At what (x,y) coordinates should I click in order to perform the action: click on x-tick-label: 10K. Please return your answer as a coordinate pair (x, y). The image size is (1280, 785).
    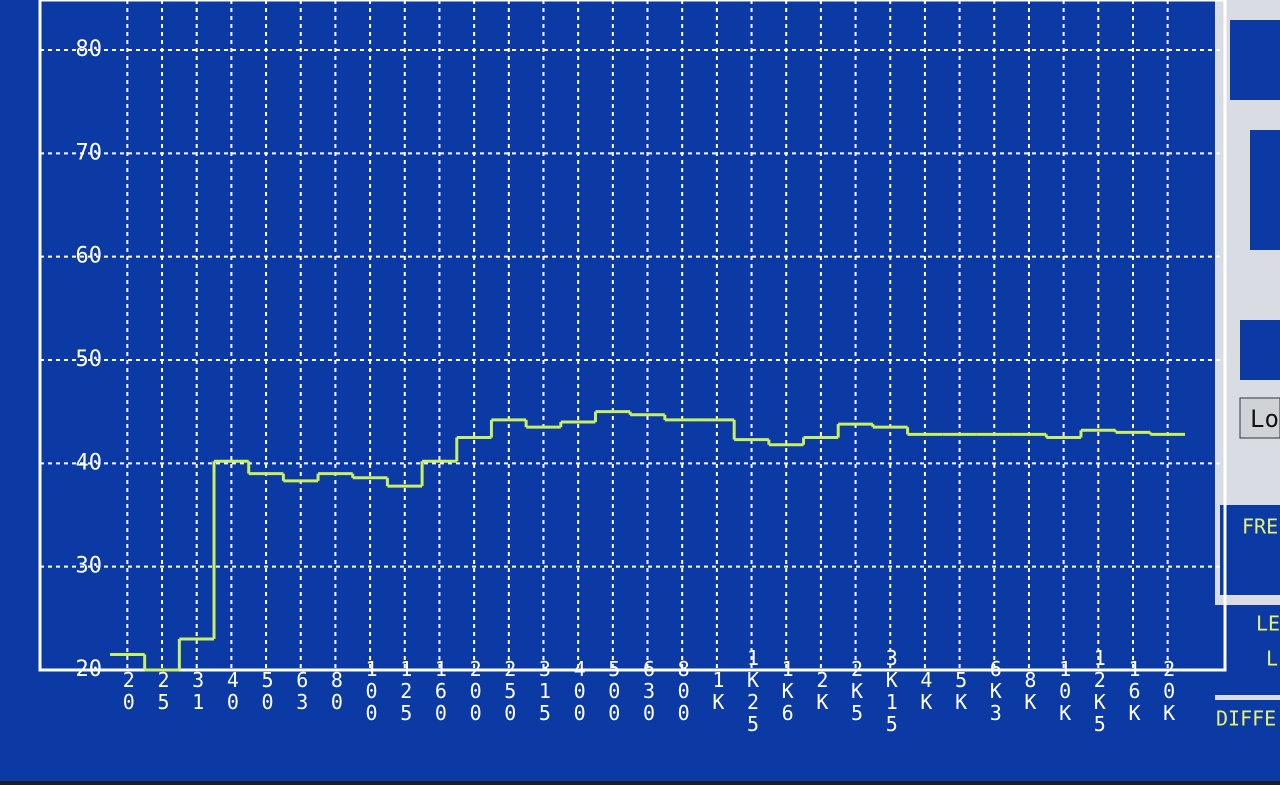
    Looking at the image, I should click on (1065, 690).